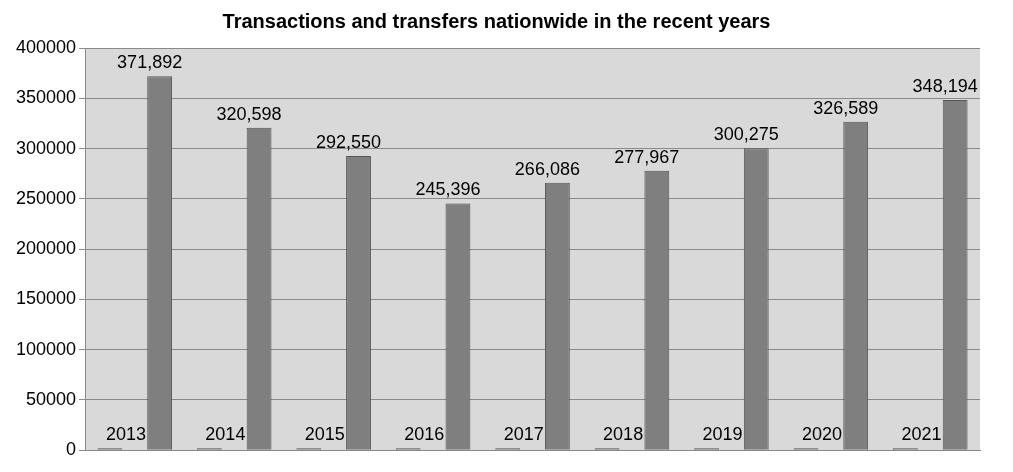 The image size is (1013, 472). Describe the element at coordinates (623, 434) in the screenshot. I see `data-label: 2018` at that location.